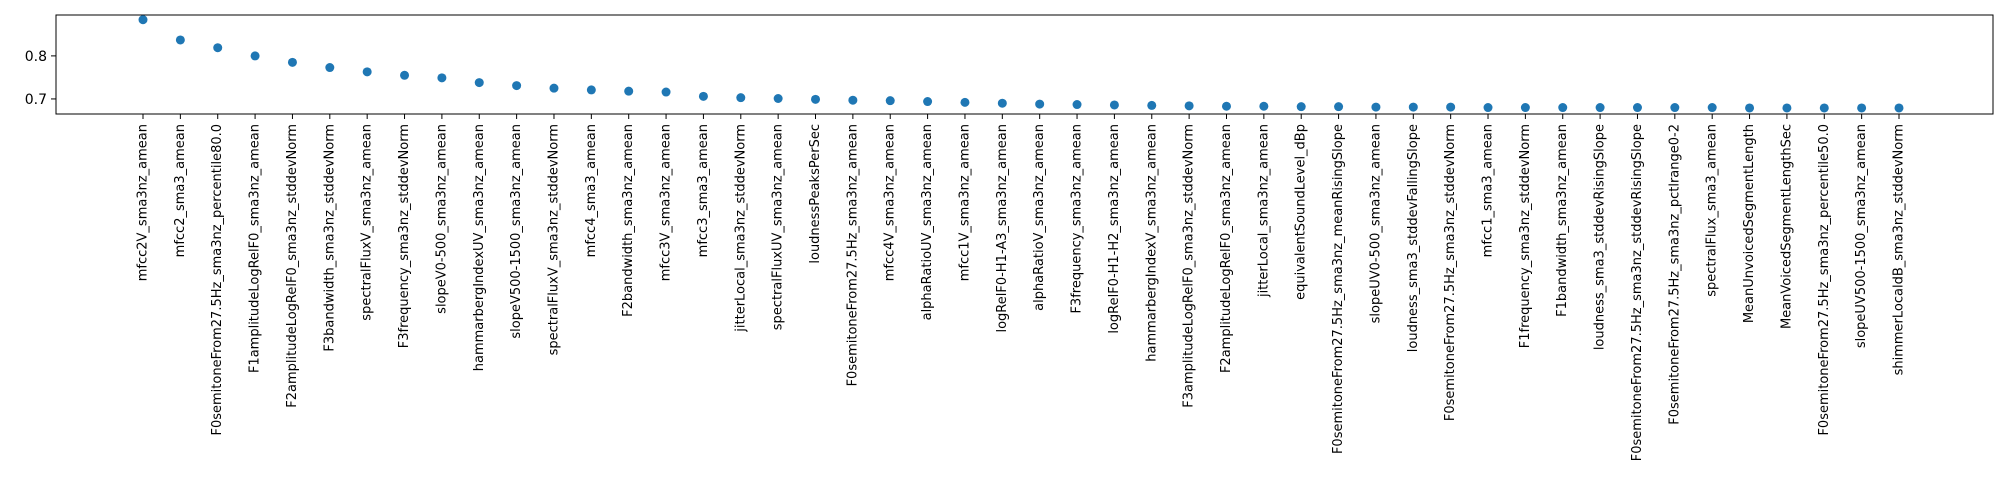 Image resolution: width=2000 pixels, height=504 pixels. Describe the element at coordinates (292, 266) in the screenshot. I see `x-tick-label: F2amplitudeLogRelF0_sma3nz_stddevNorm` at that location.